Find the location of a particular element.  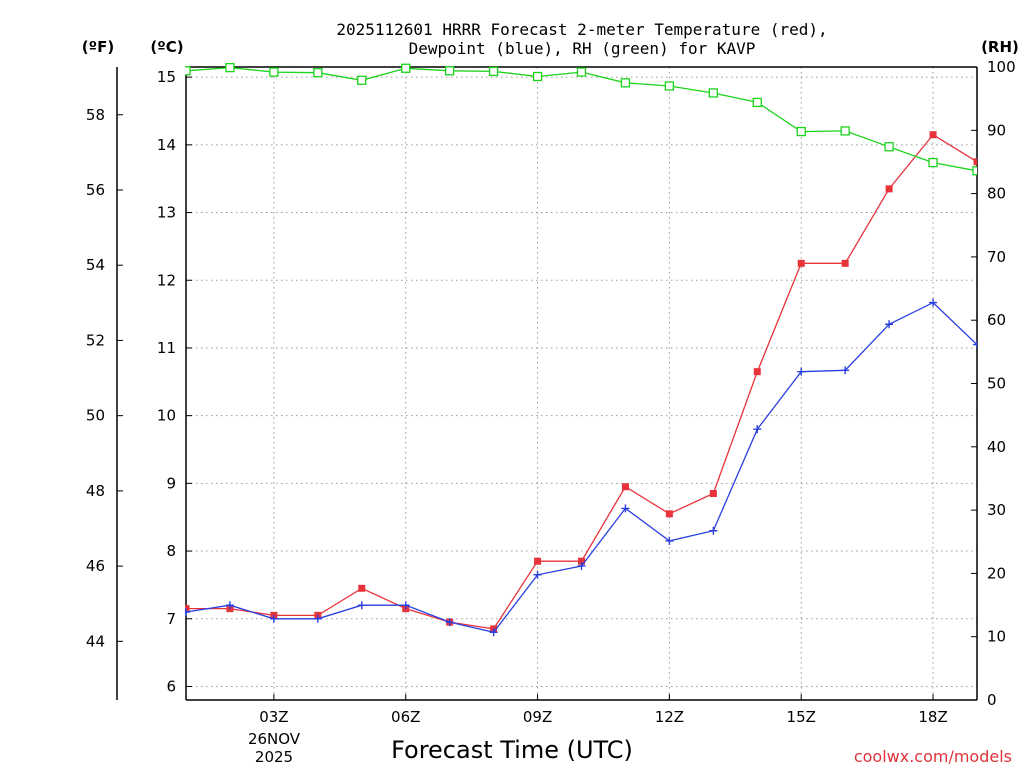

rh-tick-label: 40 is located at coordinates (996, 447).